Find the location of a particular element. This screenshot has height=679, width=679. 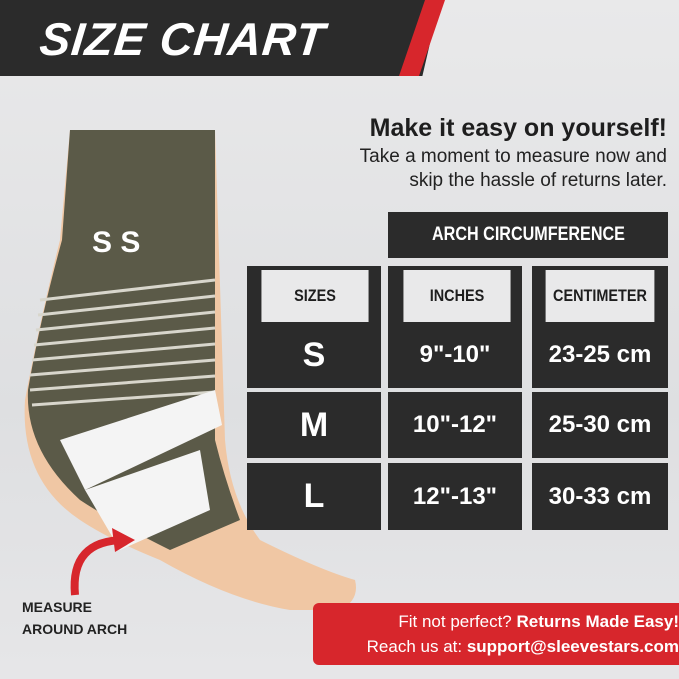

header-banner is located at coordinates (220, 38).